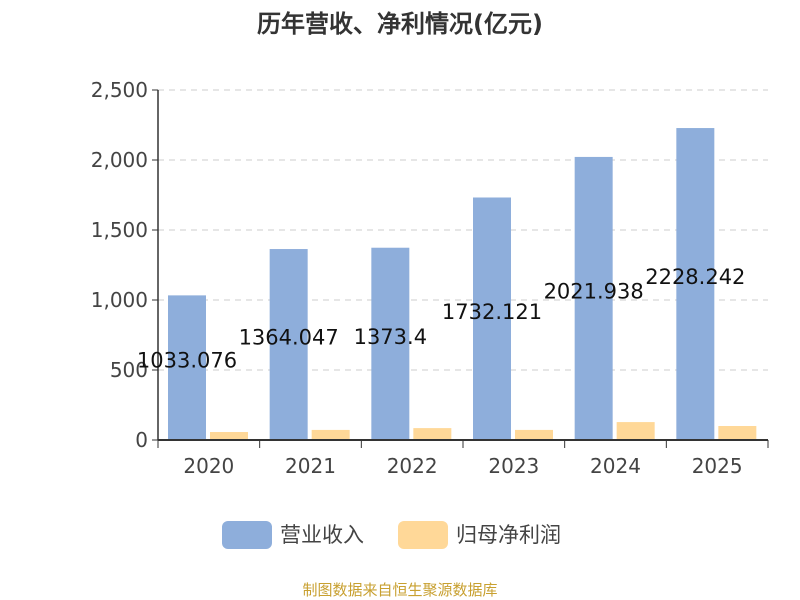 The width and height of the screenshot is (800, 600). Describe the element at coordinates (119, 160) in the screenshot. I see `y-tick-label: 2,000` at that location.